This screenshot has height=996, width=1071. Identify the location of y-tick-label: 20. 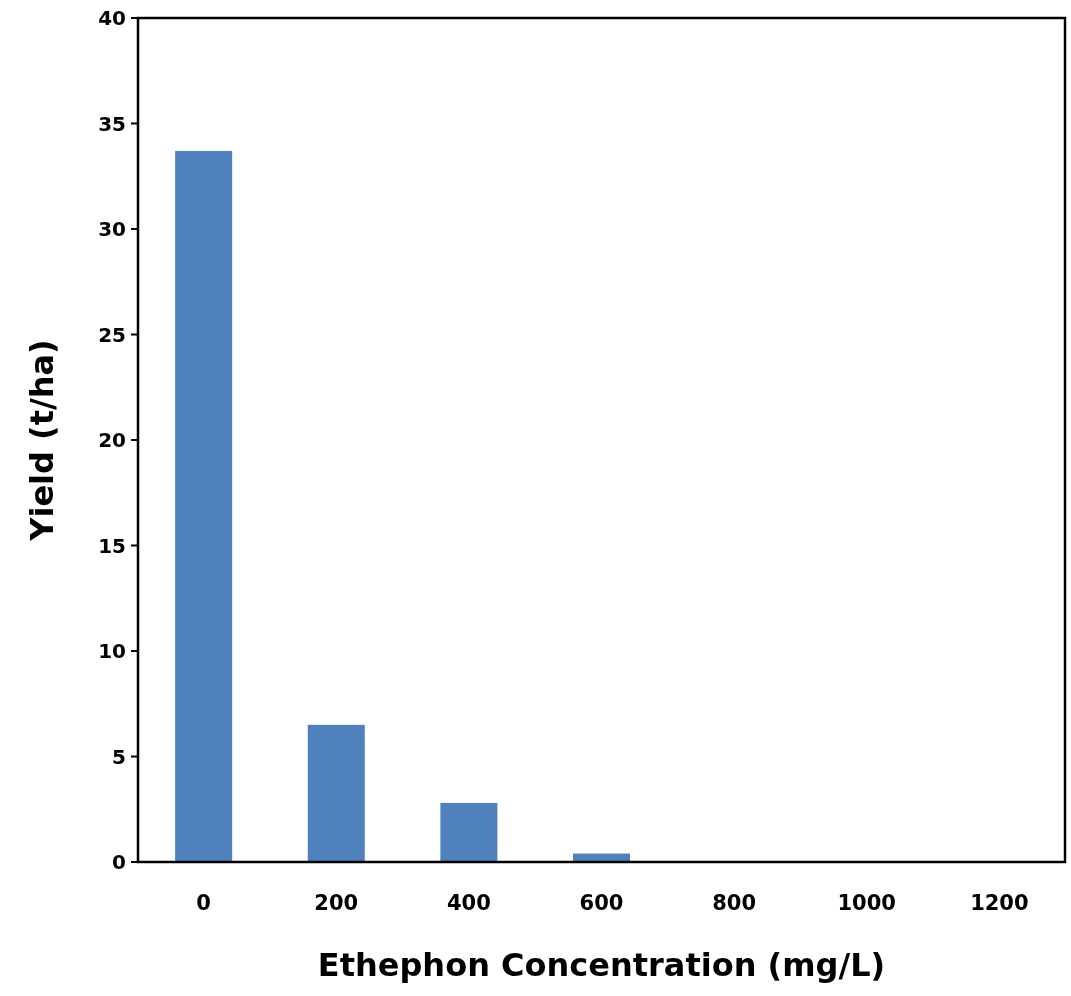
(112, 440).